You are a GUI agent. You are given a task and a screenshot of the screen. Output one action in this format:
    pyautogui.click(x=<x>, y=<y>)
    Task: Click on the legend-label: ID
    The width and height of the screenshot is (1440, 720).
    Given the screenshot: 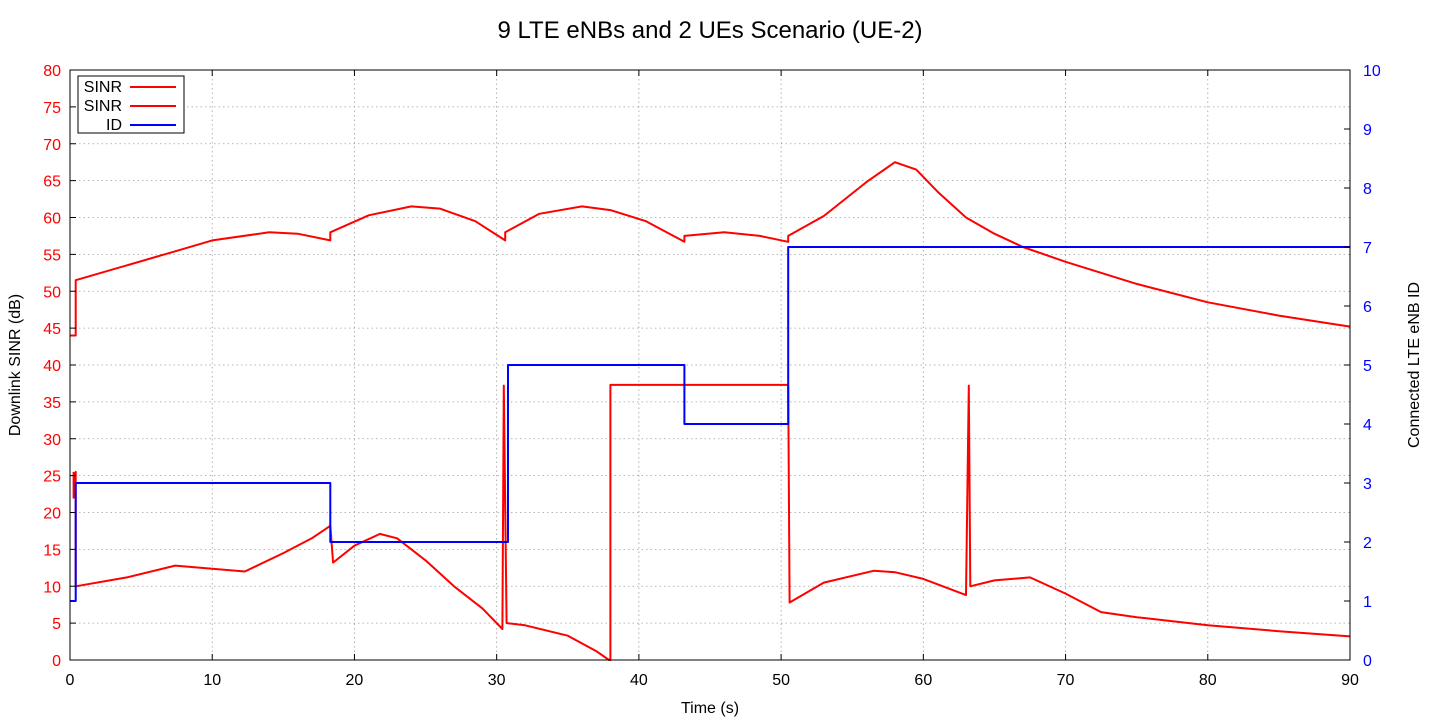 What is the action you would take?
    pyautogui.click(x=114, y=125)
    